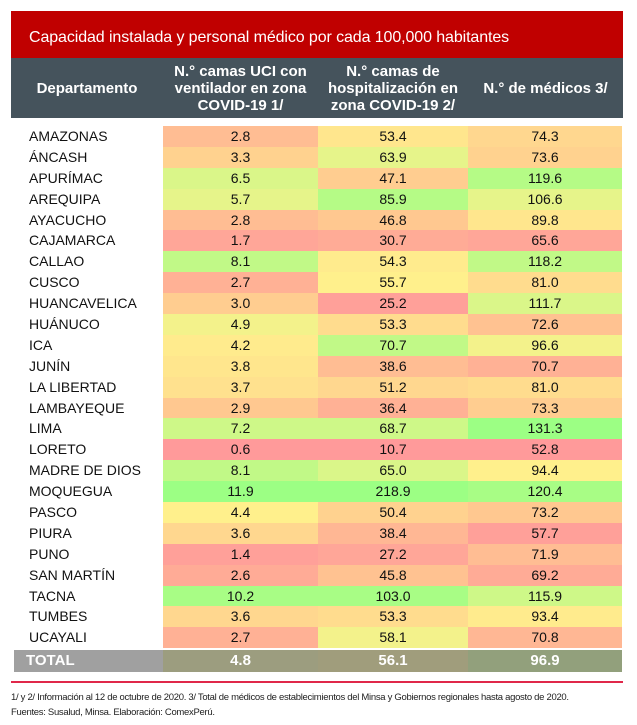  I want to click on table-row: JUNÍN 3.8 38.6 70.7, so click(318, 366).